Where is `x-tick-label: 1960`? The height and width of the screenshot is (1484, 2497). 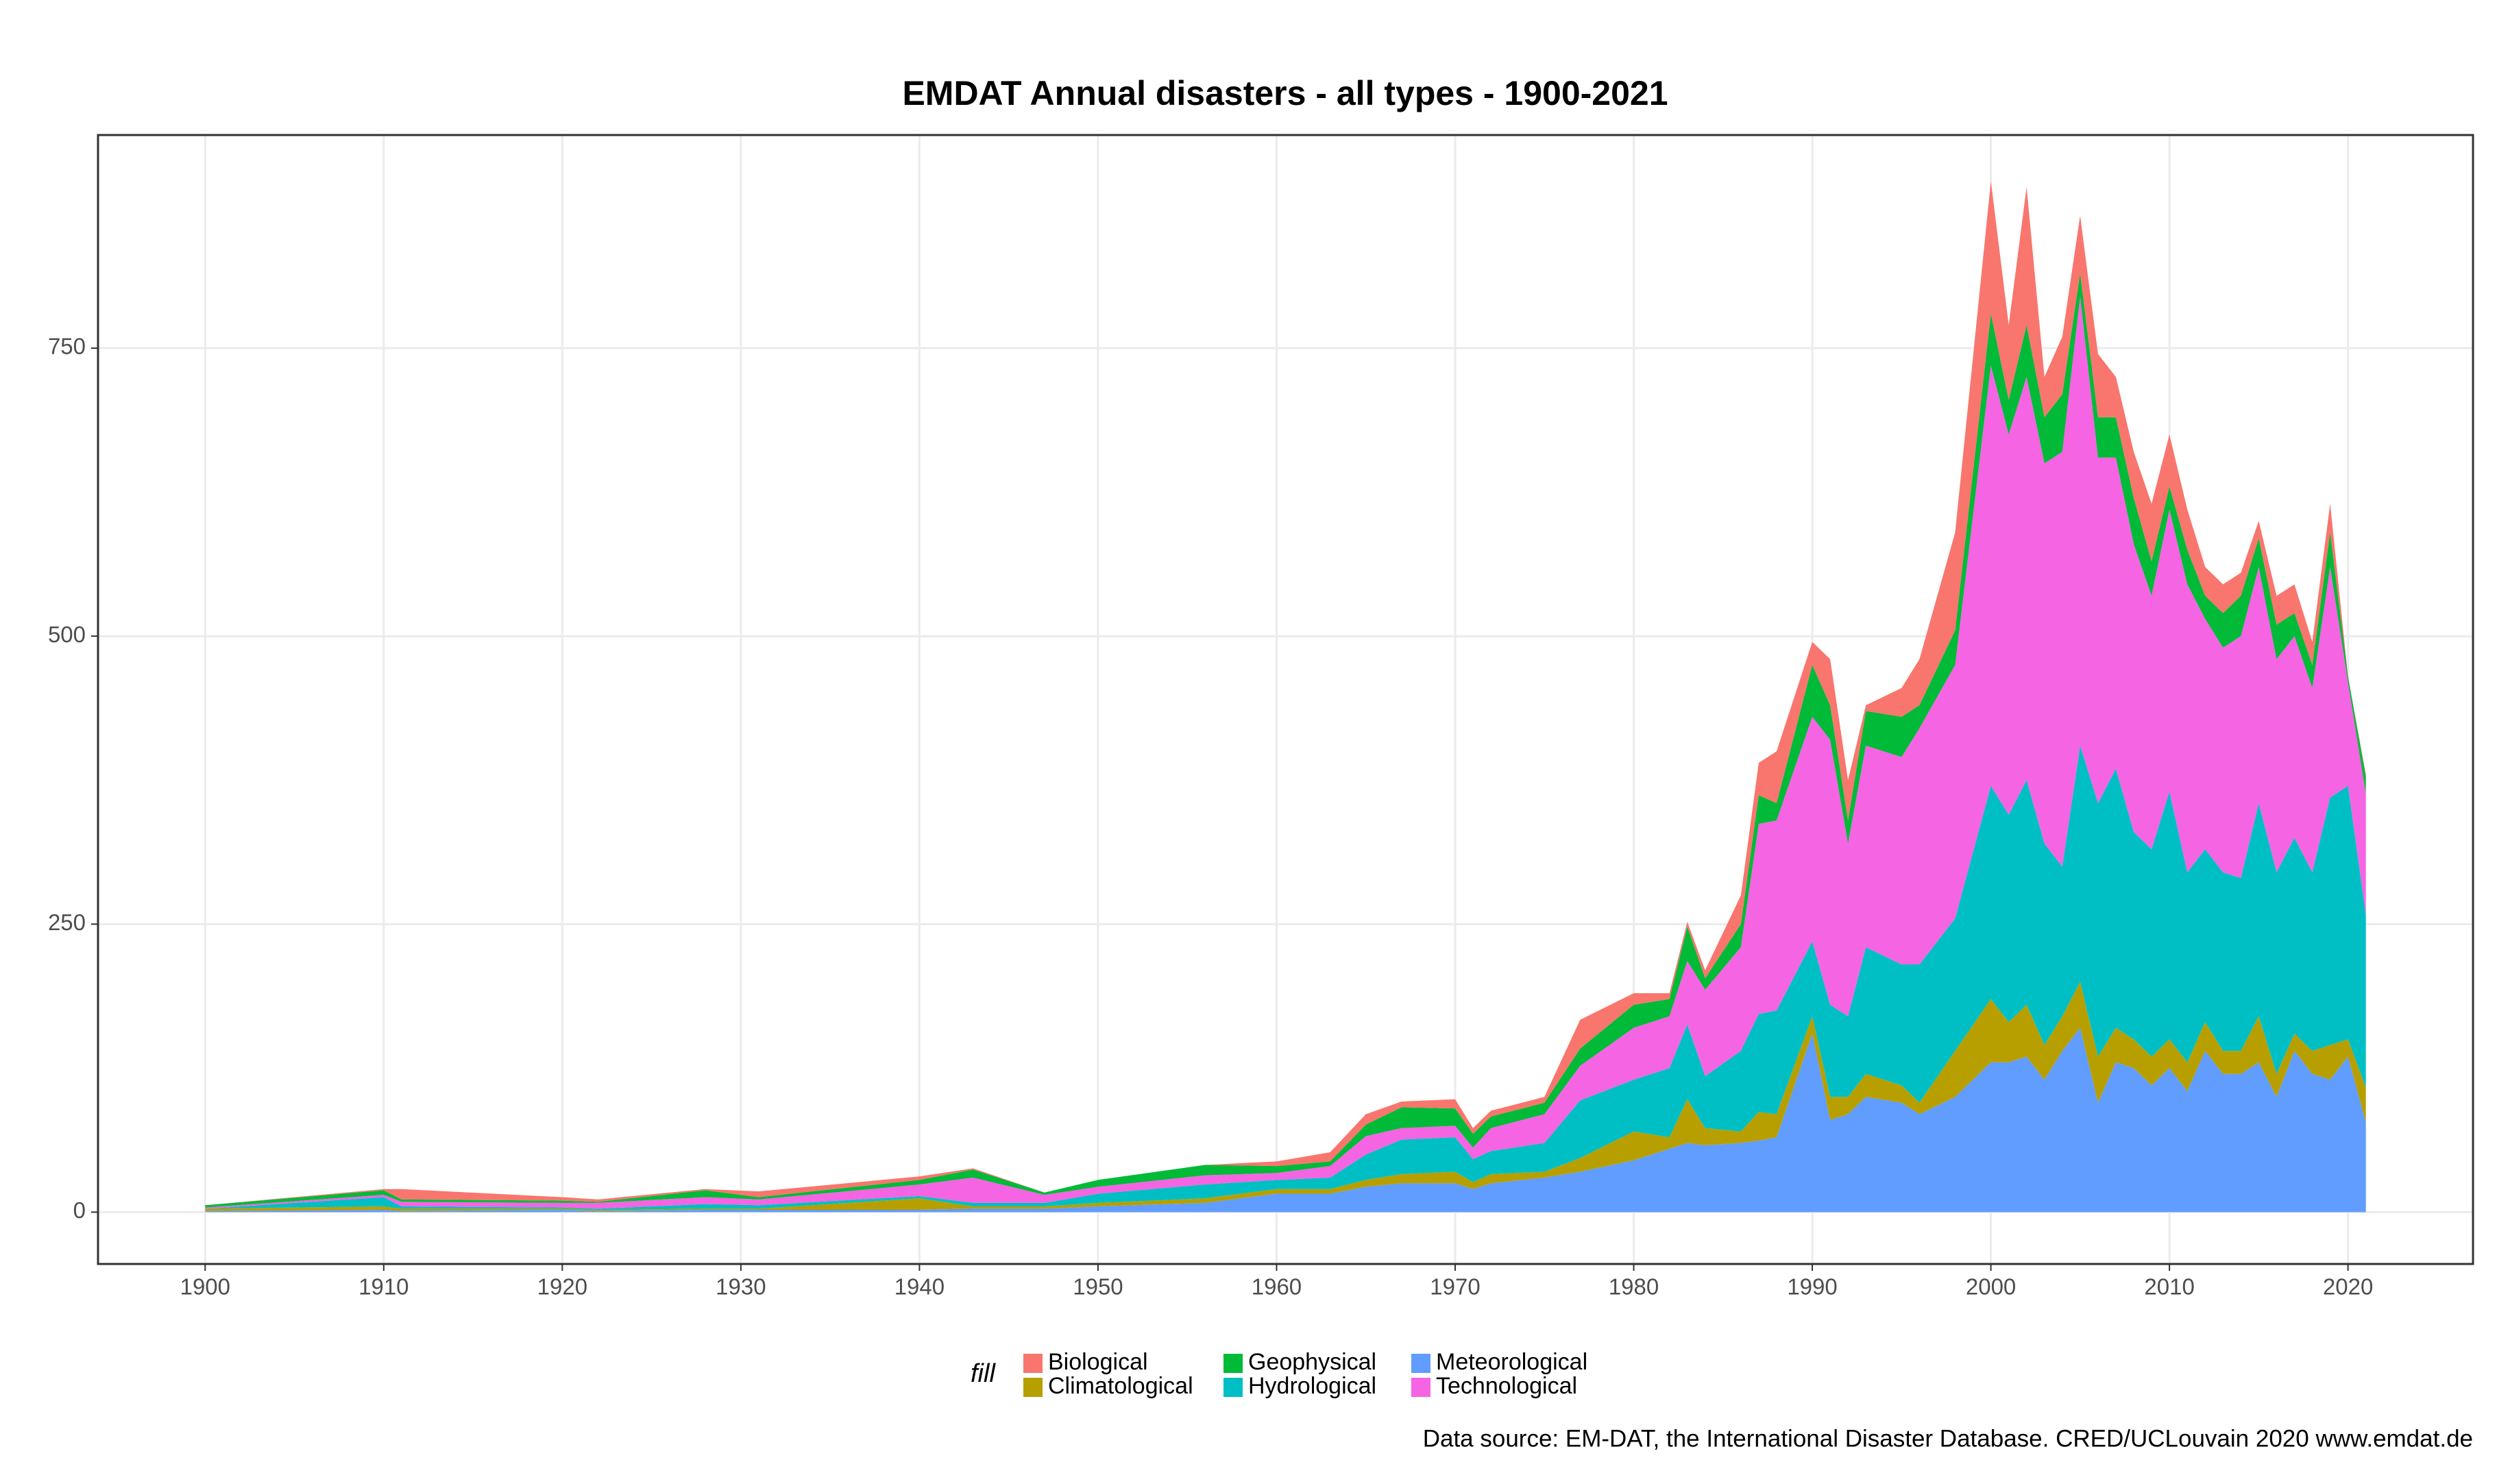
x-tick-label: 1960 is located at coordinates (1277, 1287).